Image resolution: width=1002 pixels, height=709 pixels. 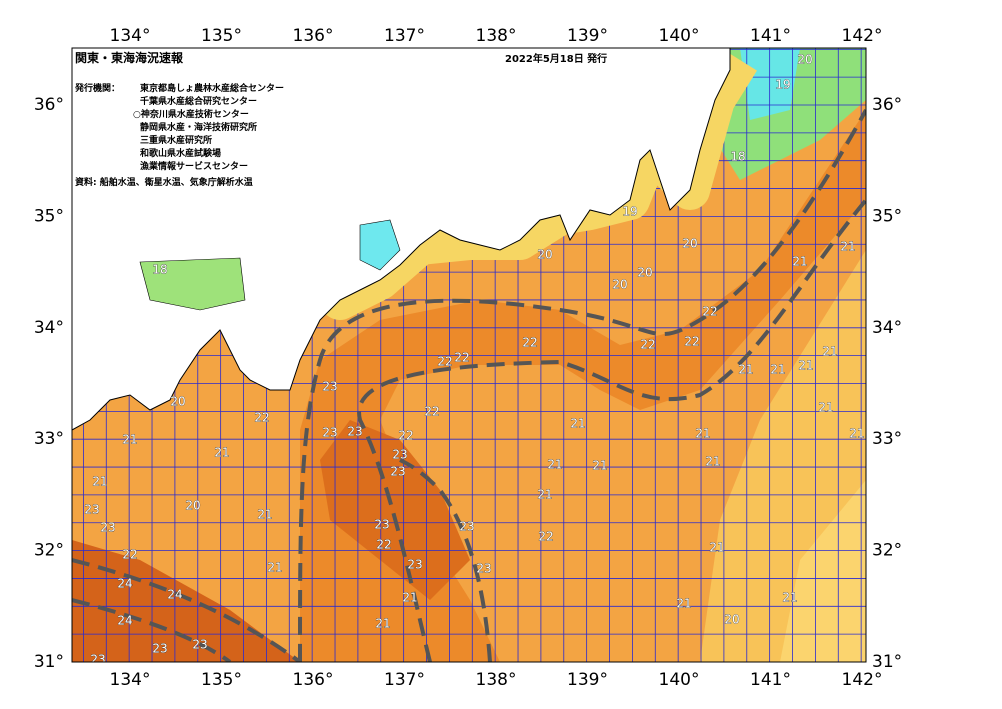 I want to click on lat-label-left: 35°, so click(x=49, y=216).